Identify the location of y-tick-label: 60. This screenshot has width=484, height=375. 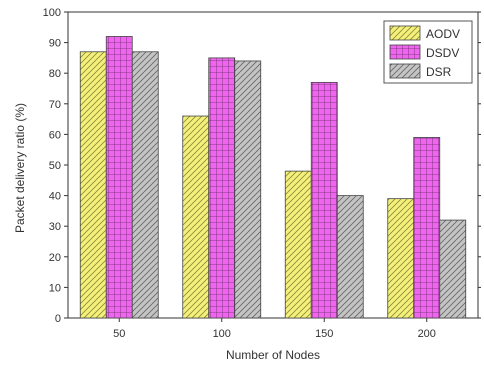
(55, 135).